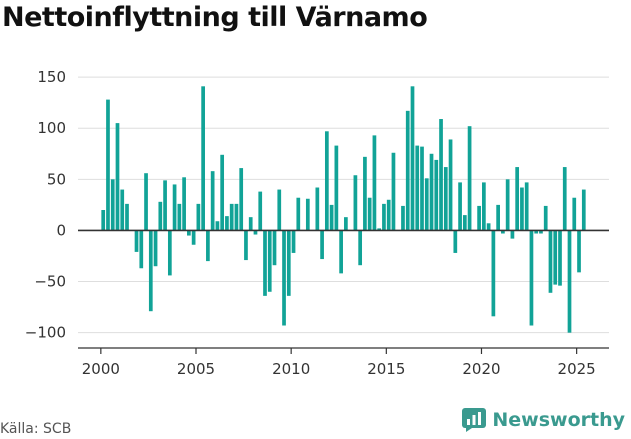 Image resolution: width=631 pixels, height=439 pixels. What do you see at coordinates (50, 282) in the screenshot?
I see `y-tick-label: −50` at bounding box center [50, 282].